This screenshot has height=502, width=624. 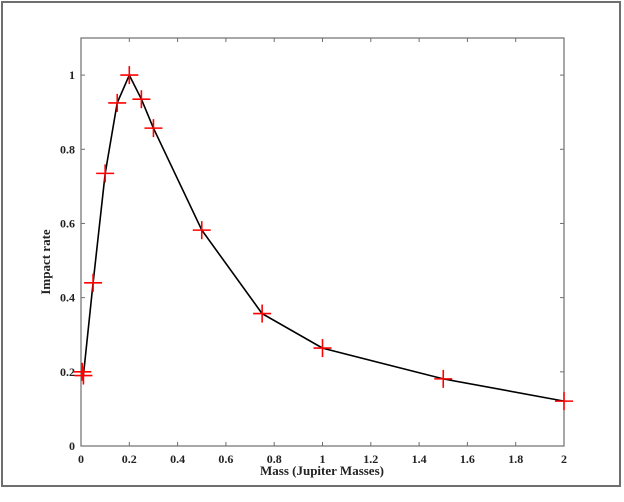 What do you see at coordinates (67, 298) in the screenshot?
I see `y-tick-label: 0.4` at bounding box center [67, 298].